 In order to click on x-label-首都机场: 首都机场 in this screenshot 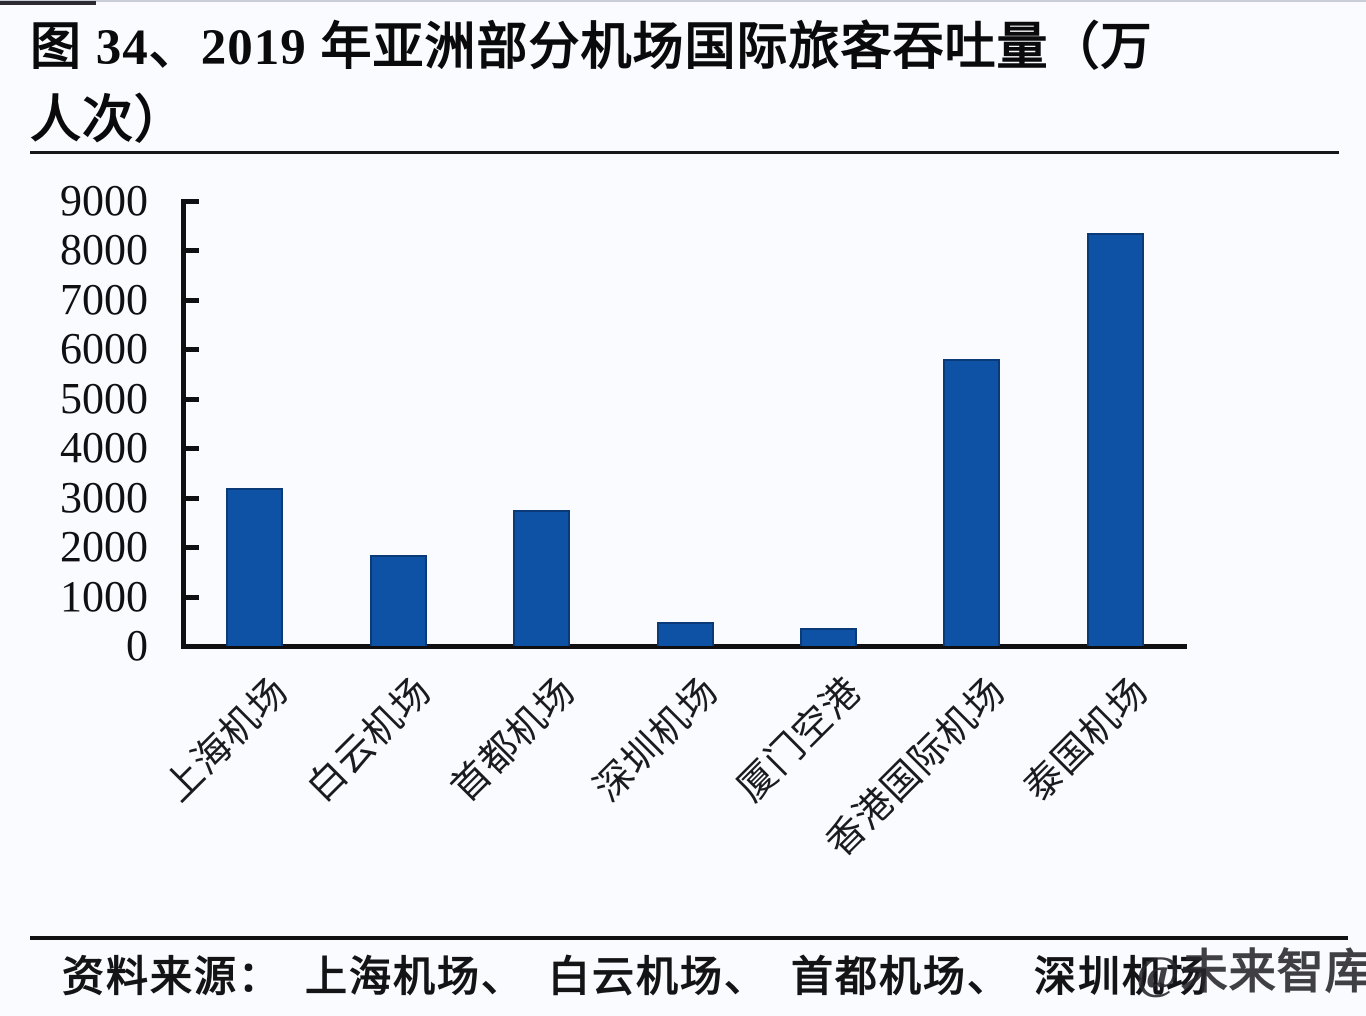, I will do `click(513, 740)`.